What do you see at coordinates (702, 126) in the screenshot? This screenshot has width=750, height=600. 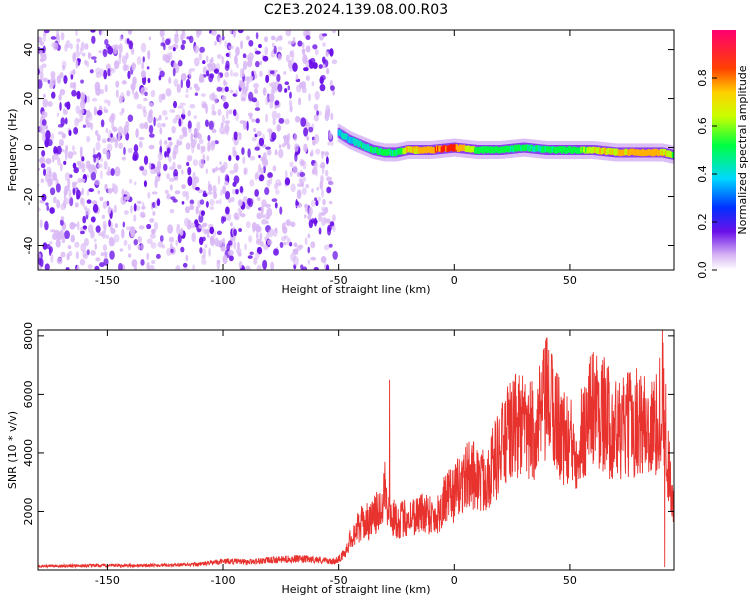 I see `colorbar-tick-label: 0.6` at bounding box center [702, 126].